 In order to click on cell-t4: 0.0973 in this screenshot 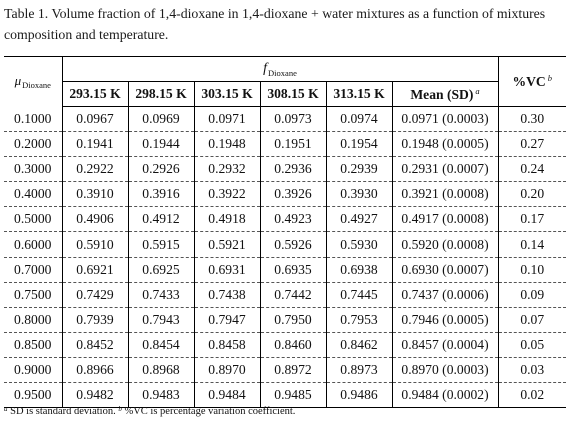, I will do `click(292, 119)`.